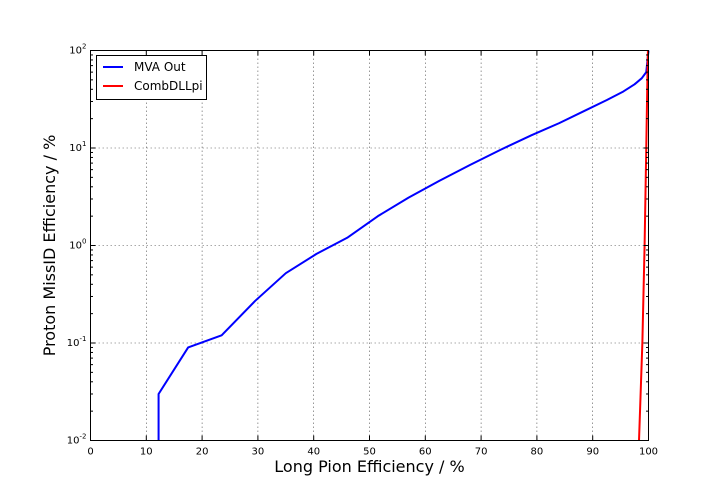 The image size is (720, 504). I want to click on y-tick-label: 10⁰, so click(77, 245).